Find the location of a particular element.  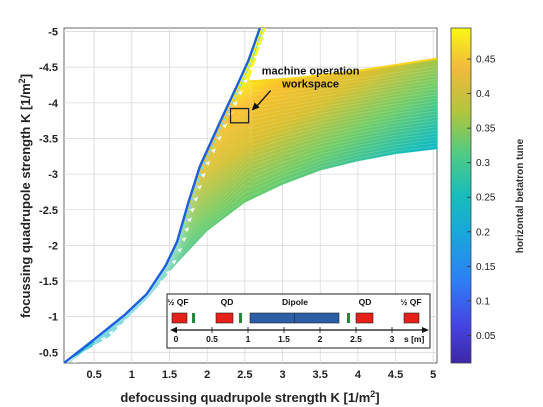

lattice-scale-label: 1 is located at coordinates (248, 339).